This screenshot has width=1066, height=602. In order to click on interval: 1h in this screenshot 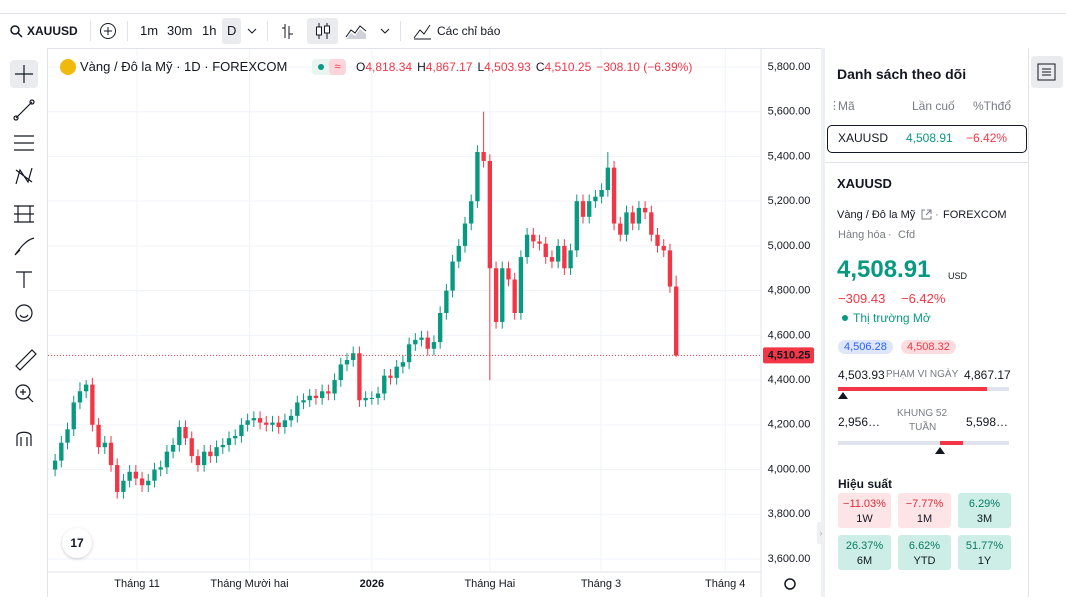, I will do `click(209, 30)`.